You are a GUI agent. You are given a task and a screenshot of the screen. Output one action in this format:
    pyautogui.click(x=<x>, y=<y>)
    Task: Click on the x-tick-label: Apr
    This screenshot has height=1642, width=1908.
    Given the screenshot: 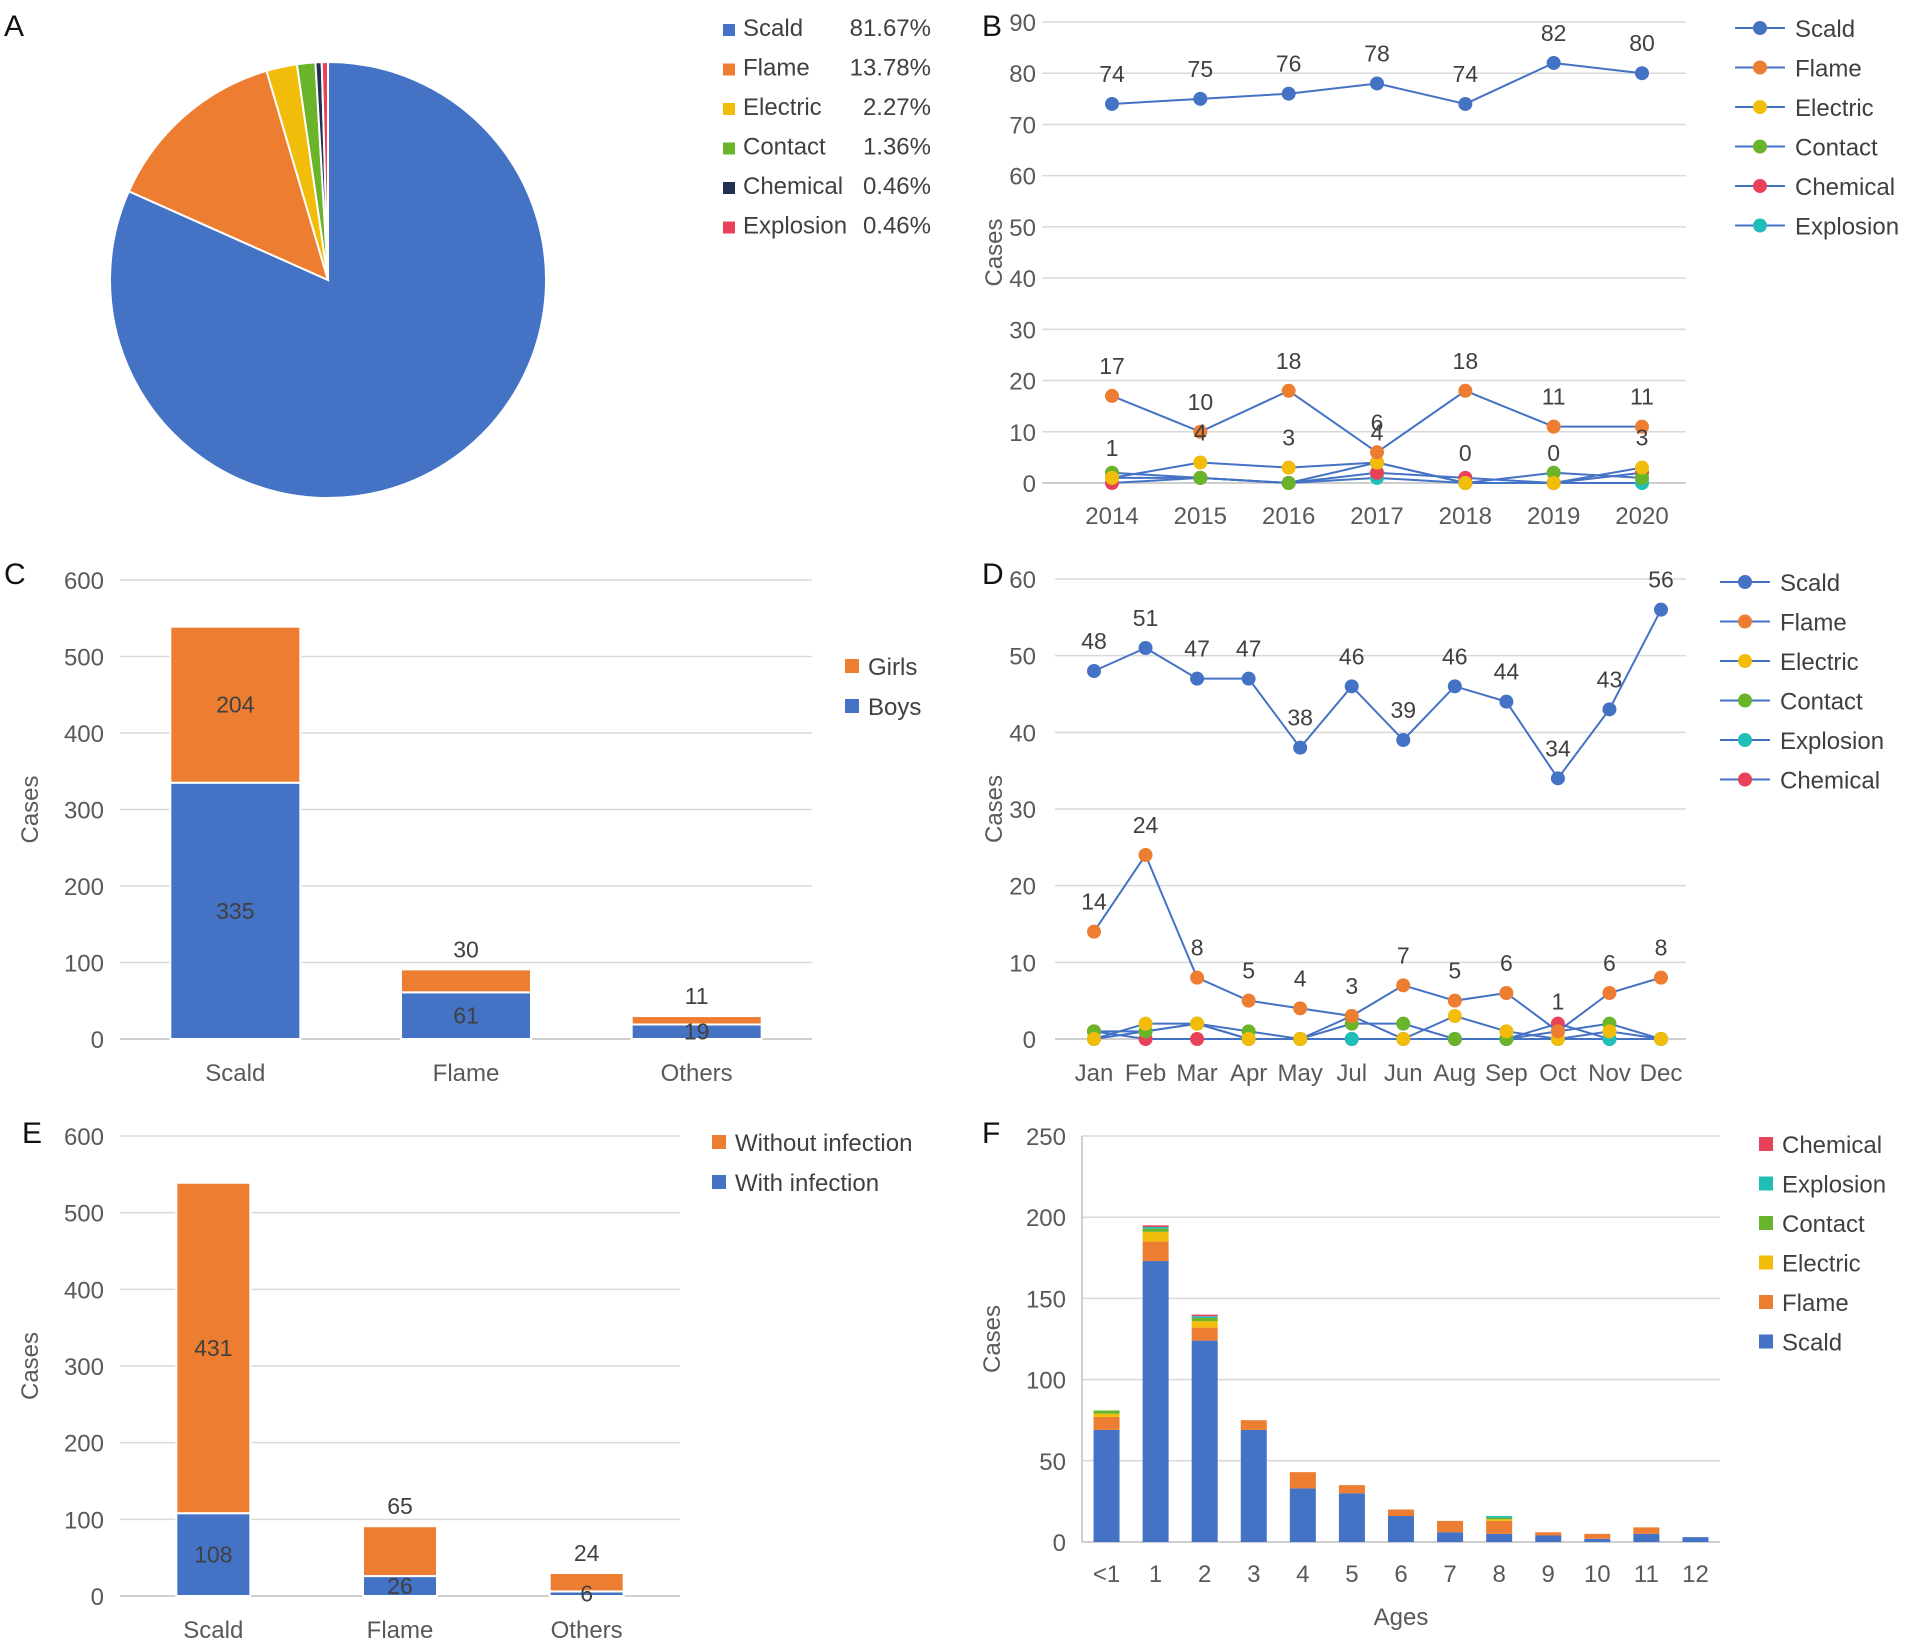 What is the action you would take?
    pyautogui.click(x=1248, y=1073)
    